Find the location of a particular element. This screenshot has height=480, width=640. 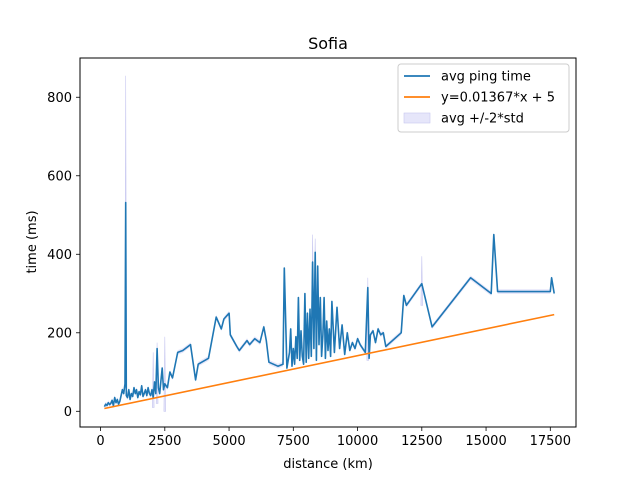

legend-box is located at coordinates (483, 98).